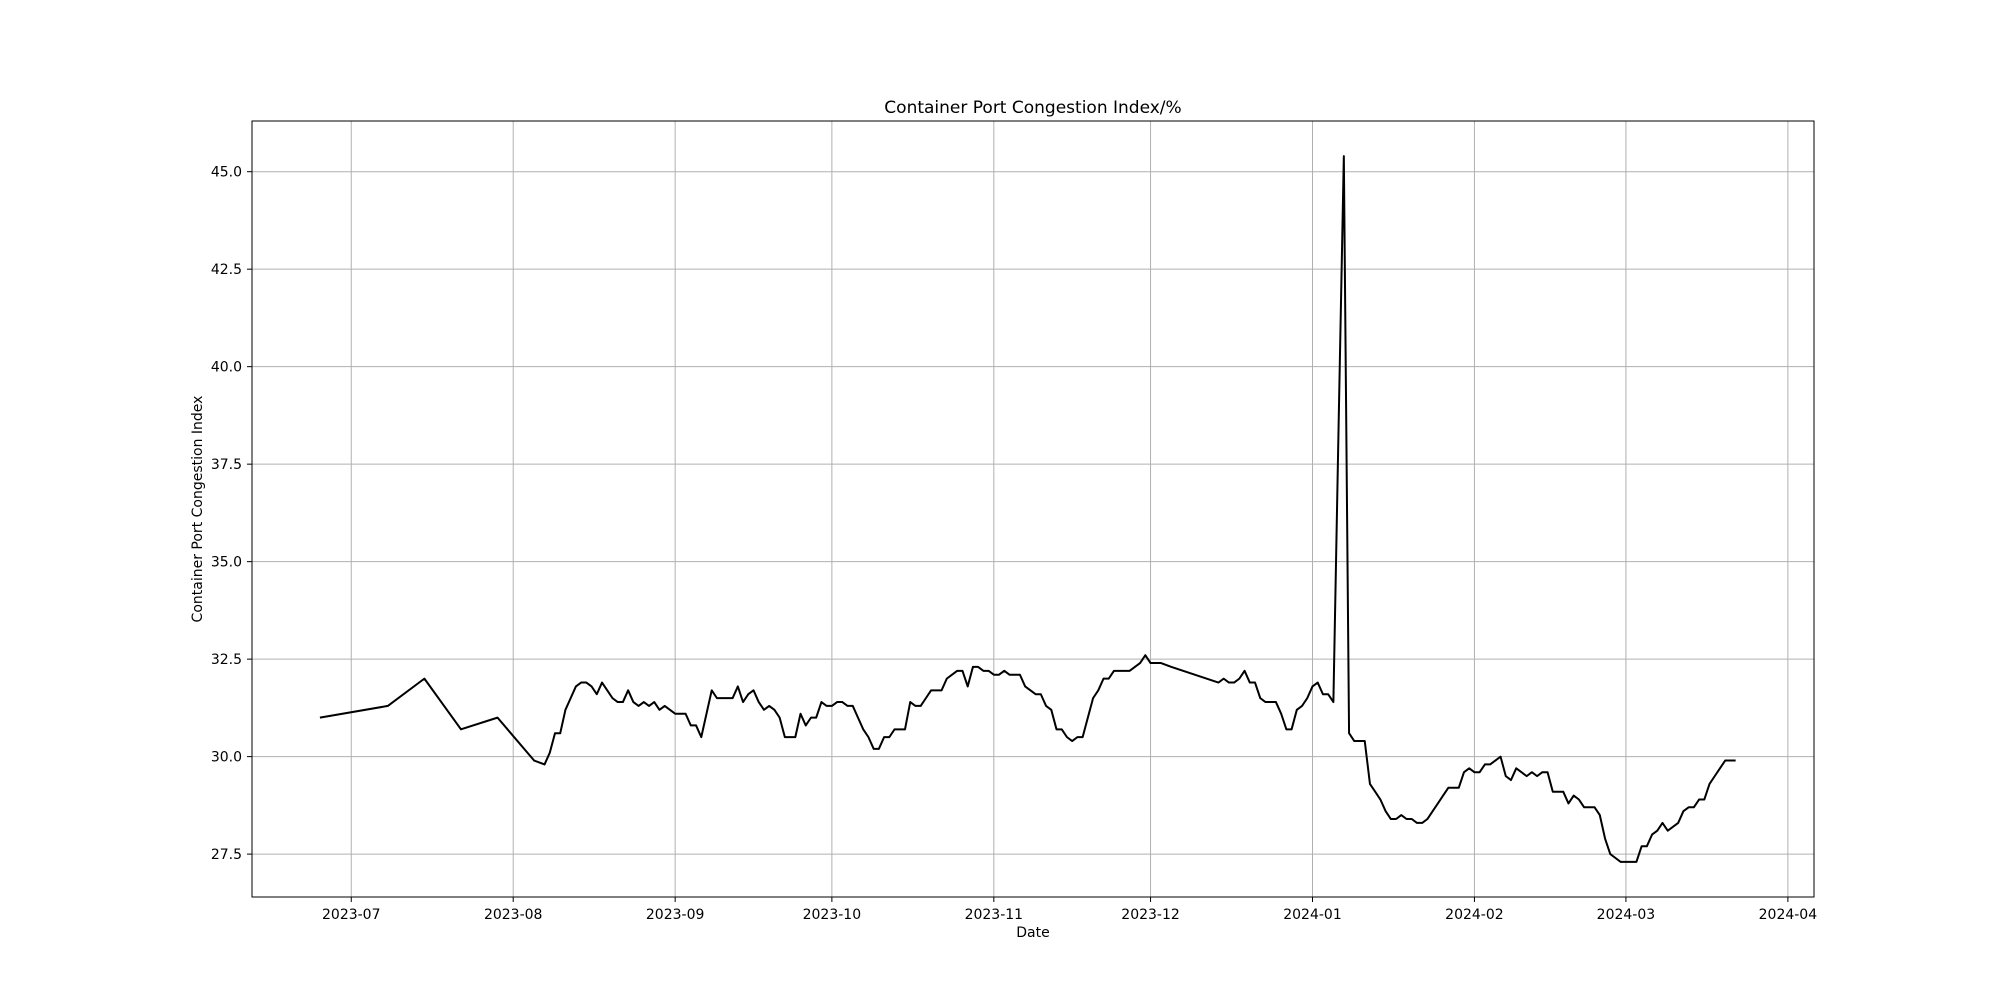  I want to click on y-axis-label: Container Port Congestion Index, so click(198, 509).